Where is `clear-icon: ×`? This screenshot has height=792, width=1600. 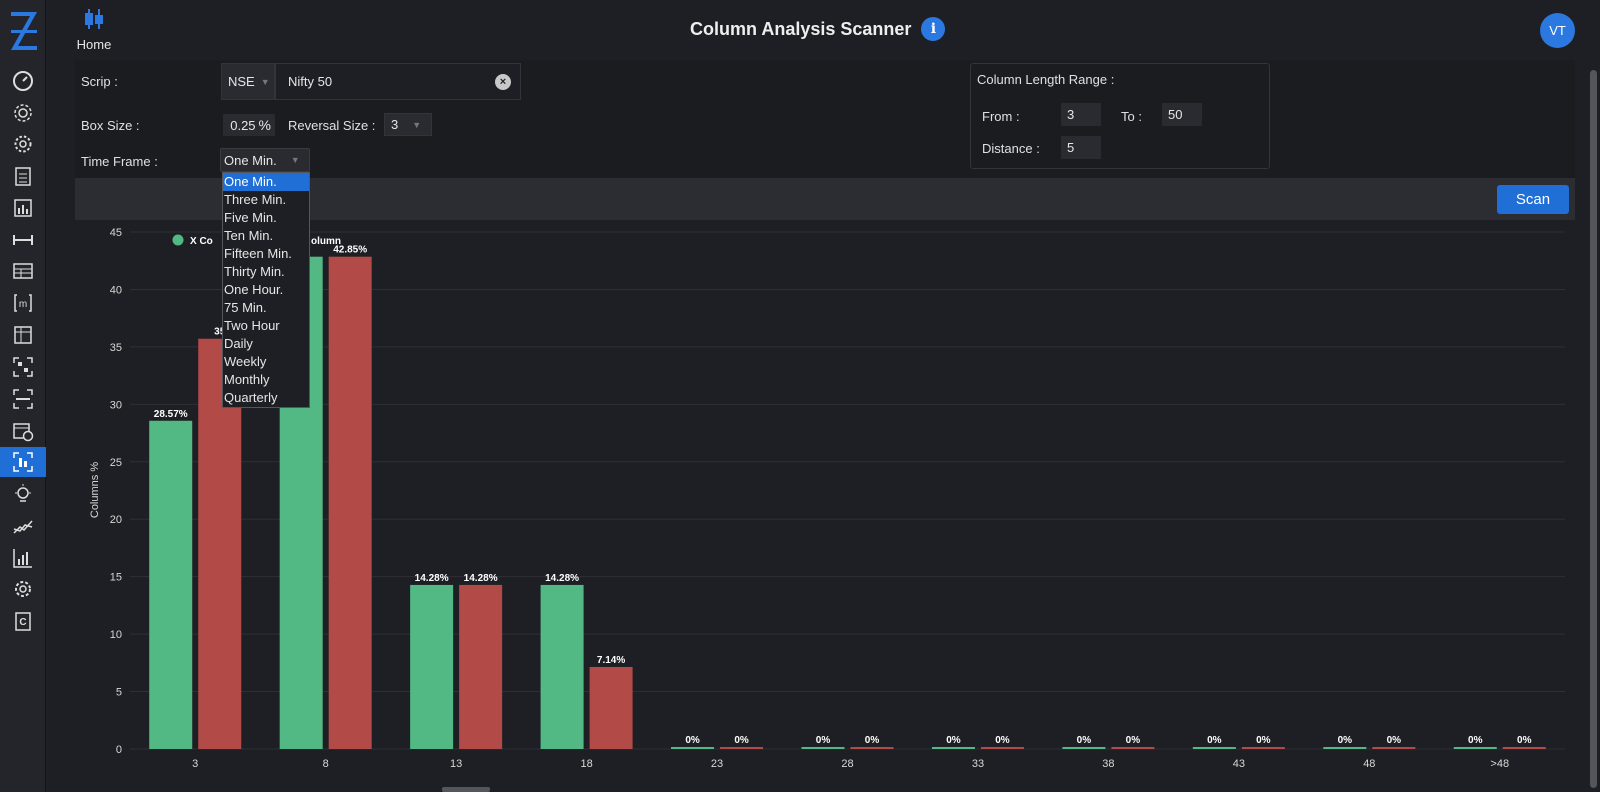 clear-icon: × is located at coordinates (503, 82).